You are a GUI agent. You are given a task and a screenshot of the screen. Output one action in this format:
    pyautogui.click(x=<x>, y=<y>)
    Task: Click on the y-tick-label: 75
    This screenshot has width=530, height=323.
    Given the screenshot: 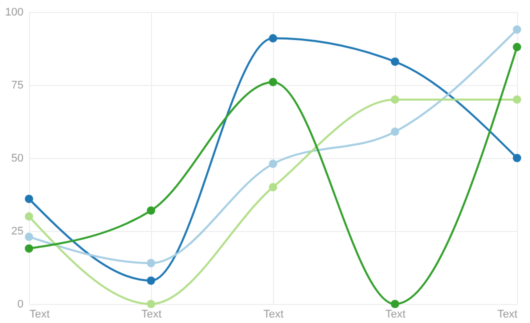 What is the action you would take?
    pyautogui.click(x=17, y=86)
    